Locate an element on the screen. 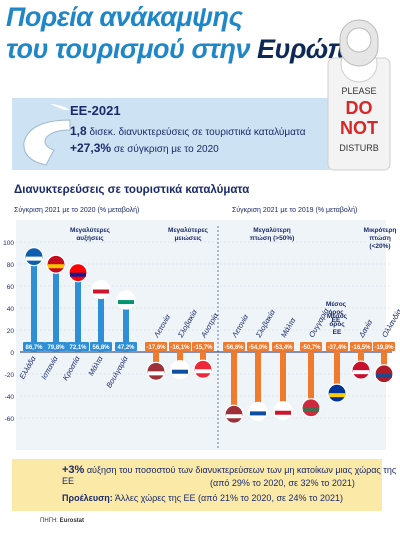  door-sign-line3: NOT is located at coordinates (359, 128).